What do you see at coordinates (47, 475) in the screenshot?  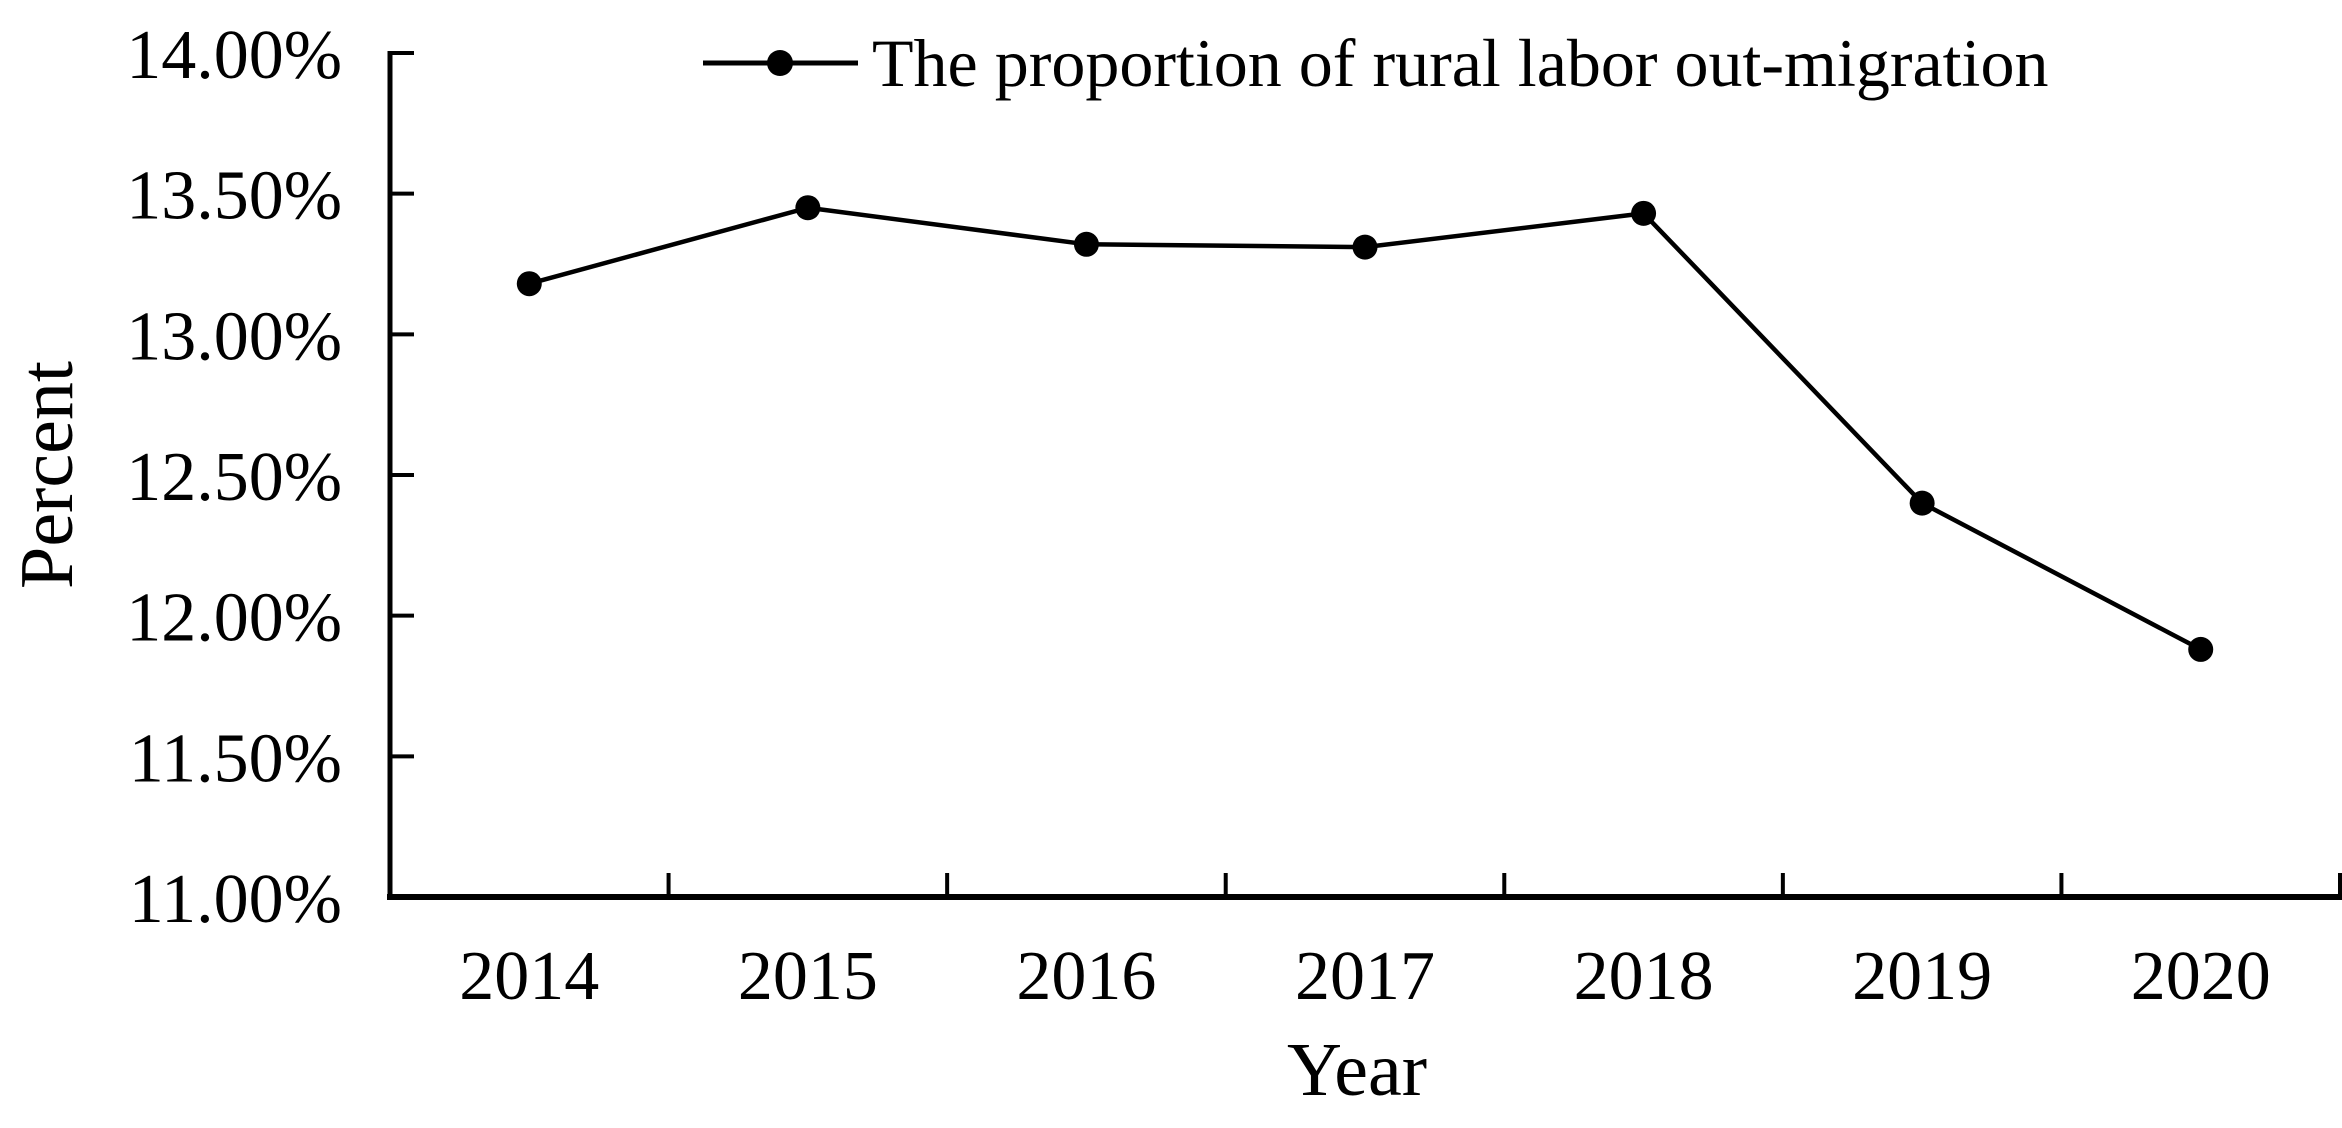 I see `y-axis-title: Percent` at bounding box center [47, 475].